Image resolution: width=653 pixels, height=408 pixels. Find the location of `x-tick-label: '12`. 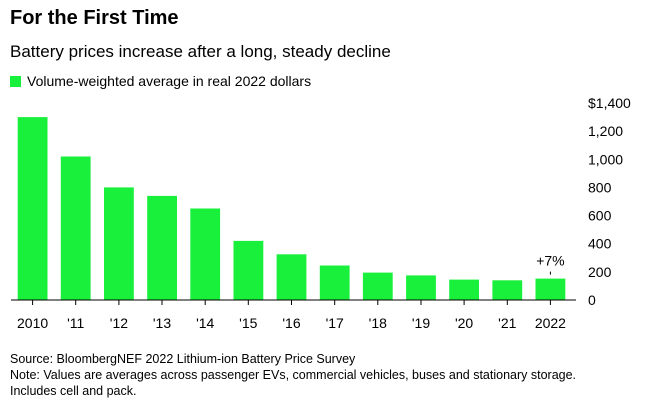

x-tick-label: '12 is located at coordinates (119, 323).